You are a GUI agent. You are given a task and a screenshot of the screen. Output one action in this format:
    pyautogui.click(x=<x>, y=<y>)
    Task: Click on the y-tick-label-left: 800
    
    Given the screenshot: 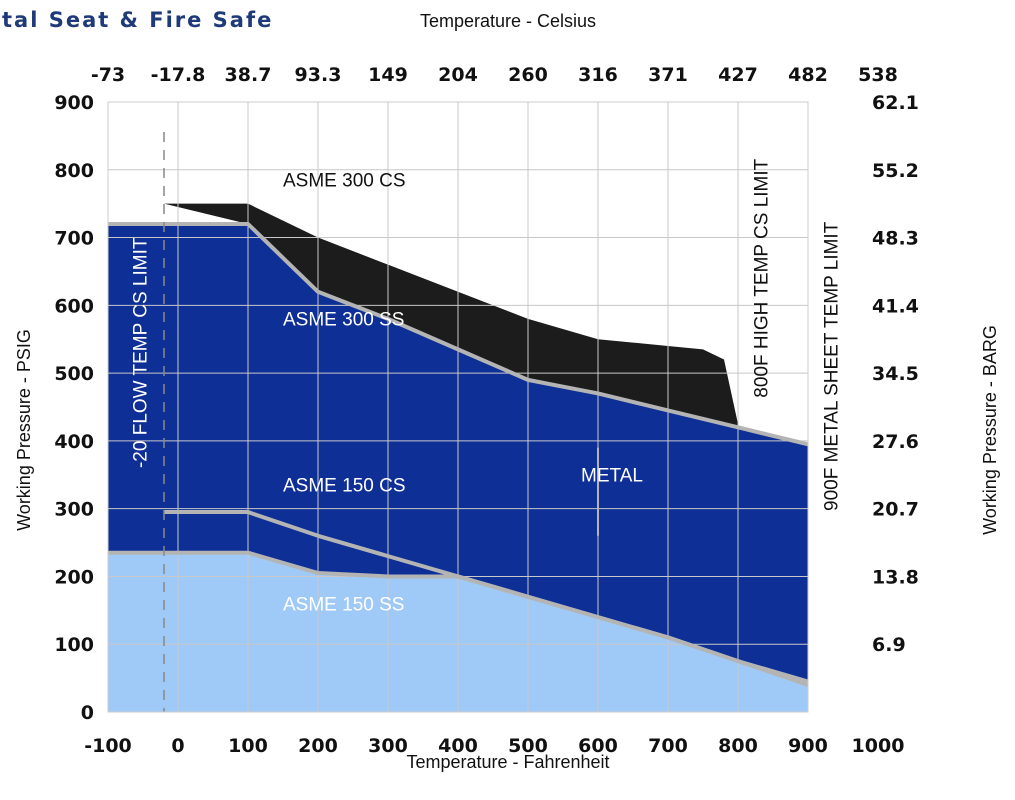 What is the action you would take?
    pyautogui.click(x=74, y=171)
    